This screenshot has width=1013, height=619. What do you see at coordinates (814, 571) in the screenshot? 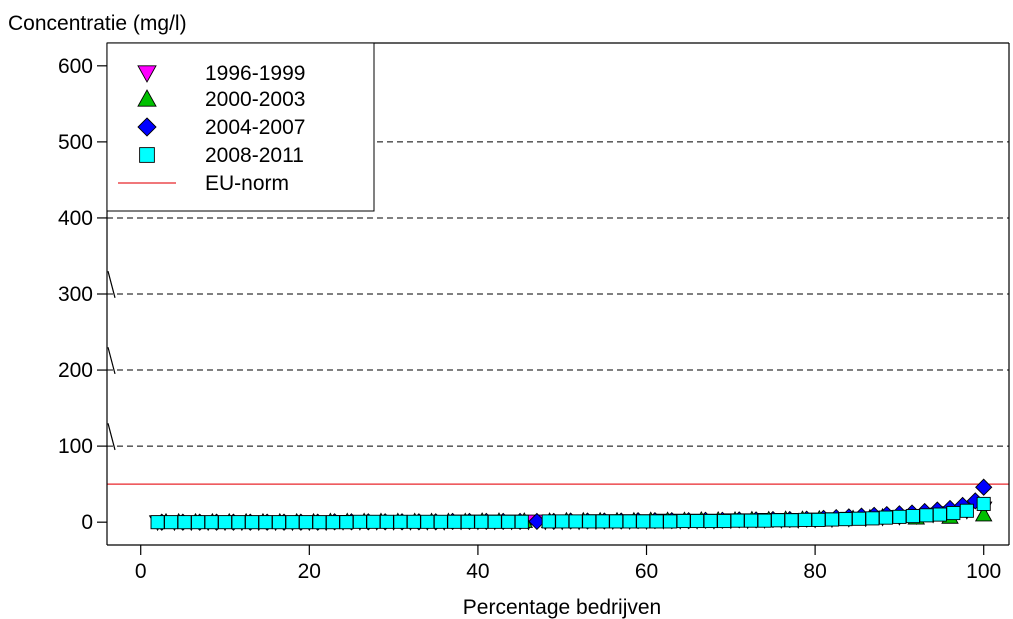
I see `x-tick-label: 80` at bounding box center [814, 571].